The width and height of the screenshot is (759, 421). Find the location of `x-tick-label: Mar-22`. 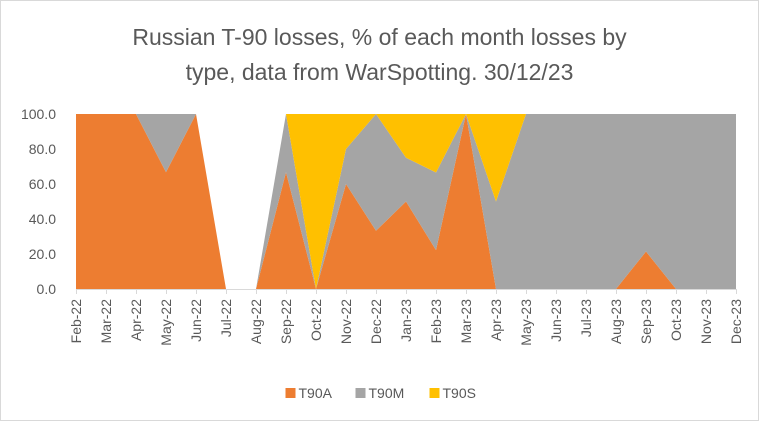

x-tick-label: Mar-22 is located at coordinates (106, 321).